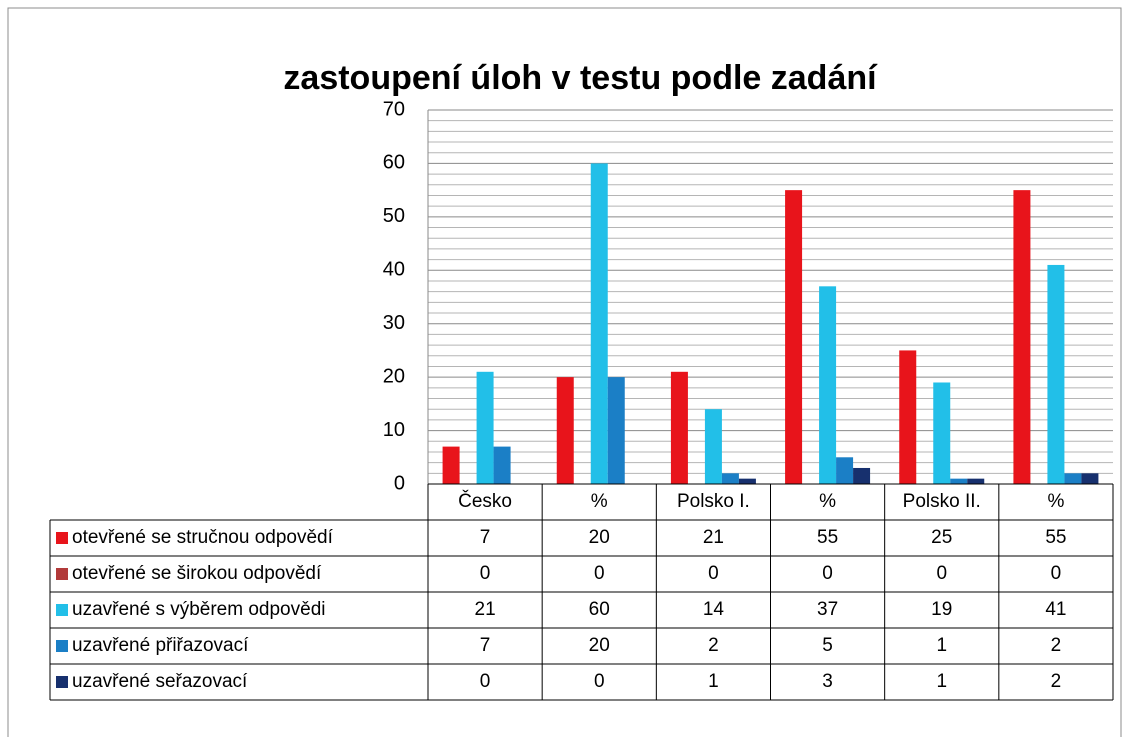  Describe the element at coordinates (394, 163) in the screenshot. I see `y-tick-label: 60` at that location.